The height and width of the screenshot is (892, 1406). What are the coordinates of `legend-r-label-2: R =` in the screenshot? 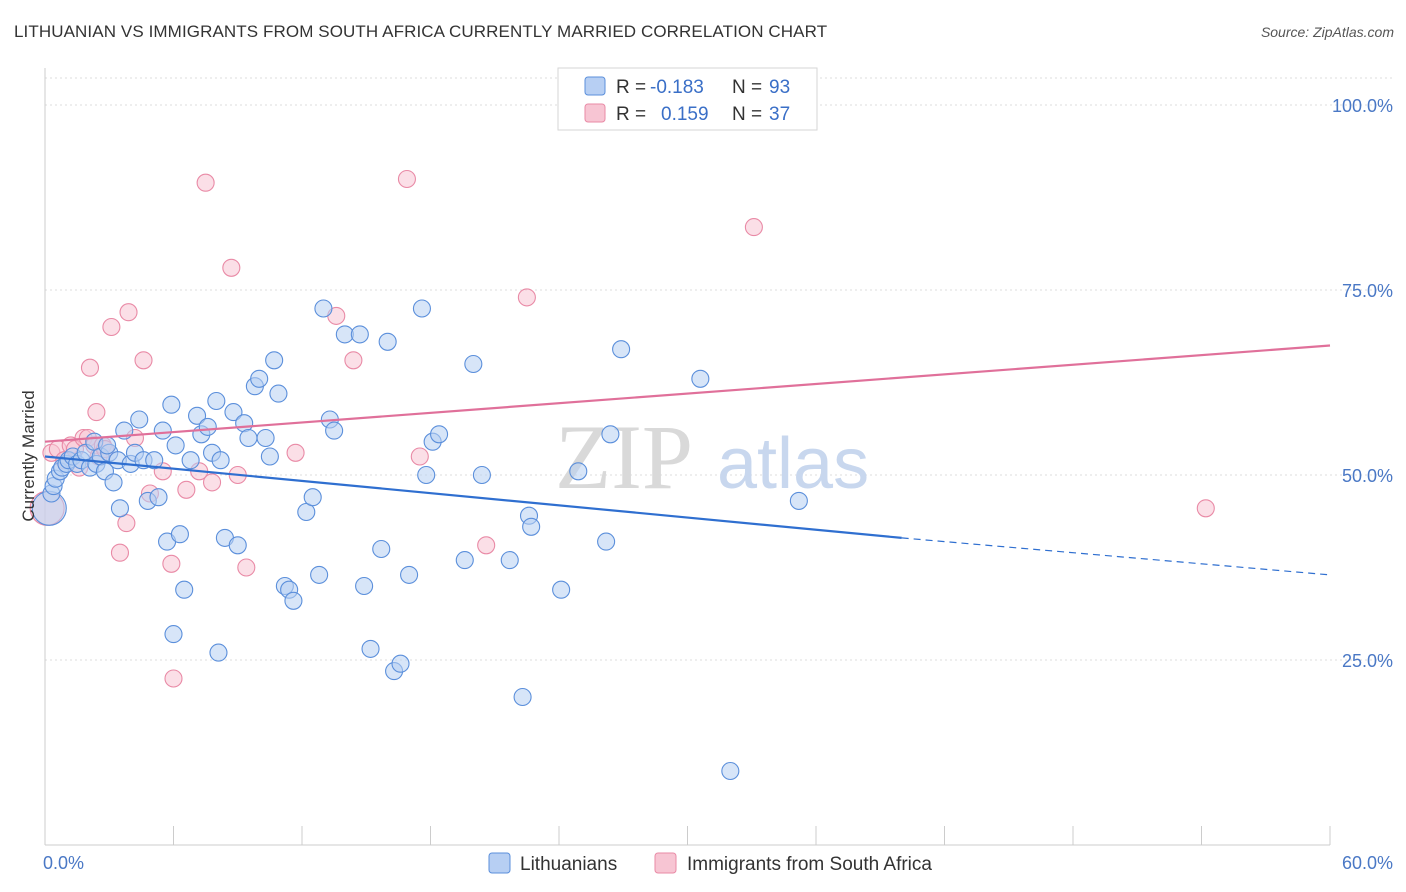 It's located at (631, 114).